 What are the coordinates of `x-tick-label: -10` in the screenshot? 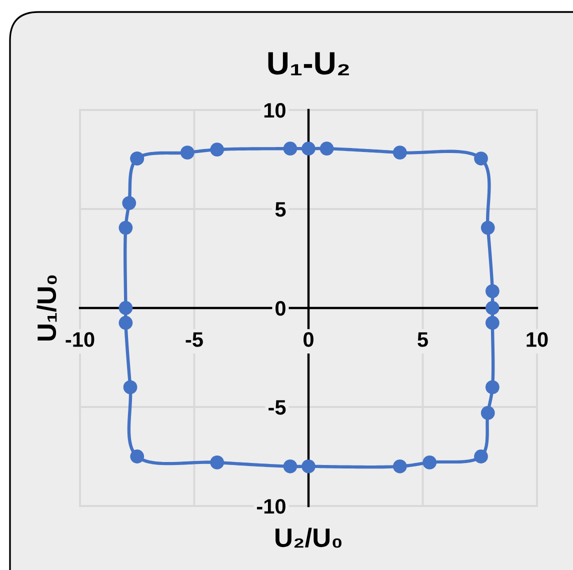 It's located at (80, 339).